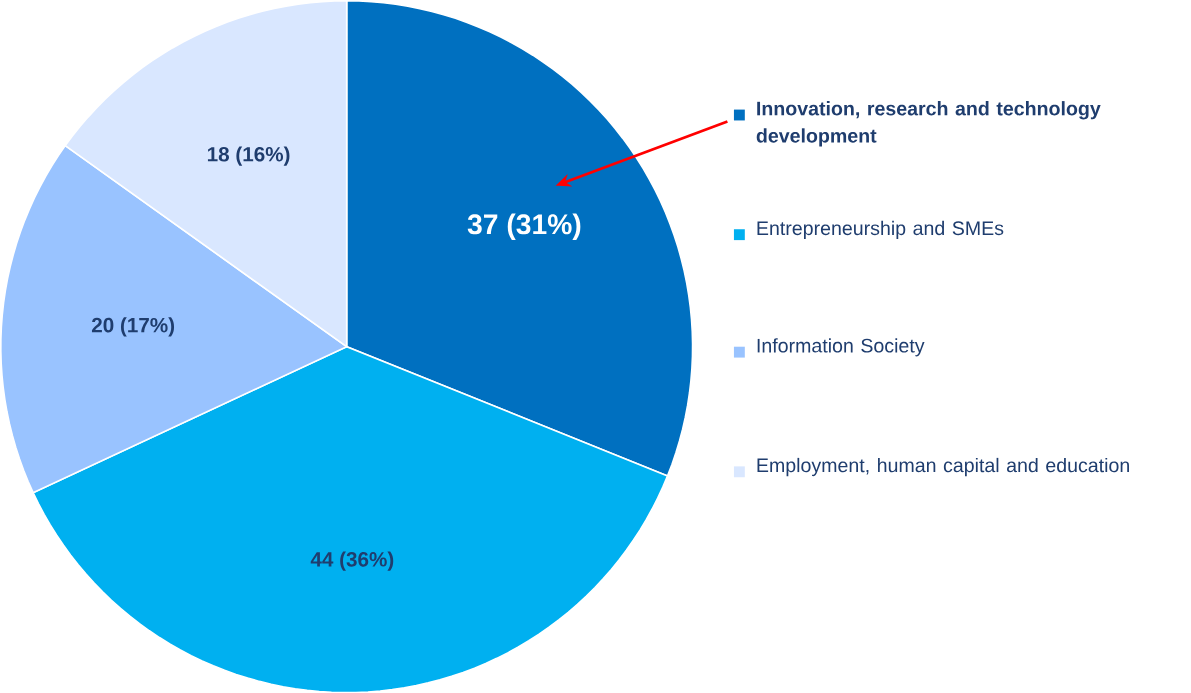 The width and height of the screenshot is (1191, 693). What do you see at coordinates (943, 466) in the screenshot?
I see `legend-label: Employment, human capital and education` at bounding box center [943, 466].